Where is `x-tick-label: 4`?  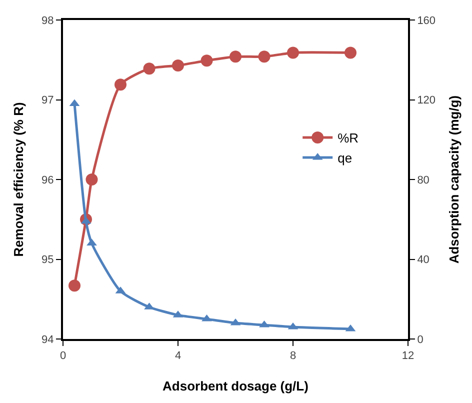 x-tick-label: 4 is located at coordinates (178, 356).